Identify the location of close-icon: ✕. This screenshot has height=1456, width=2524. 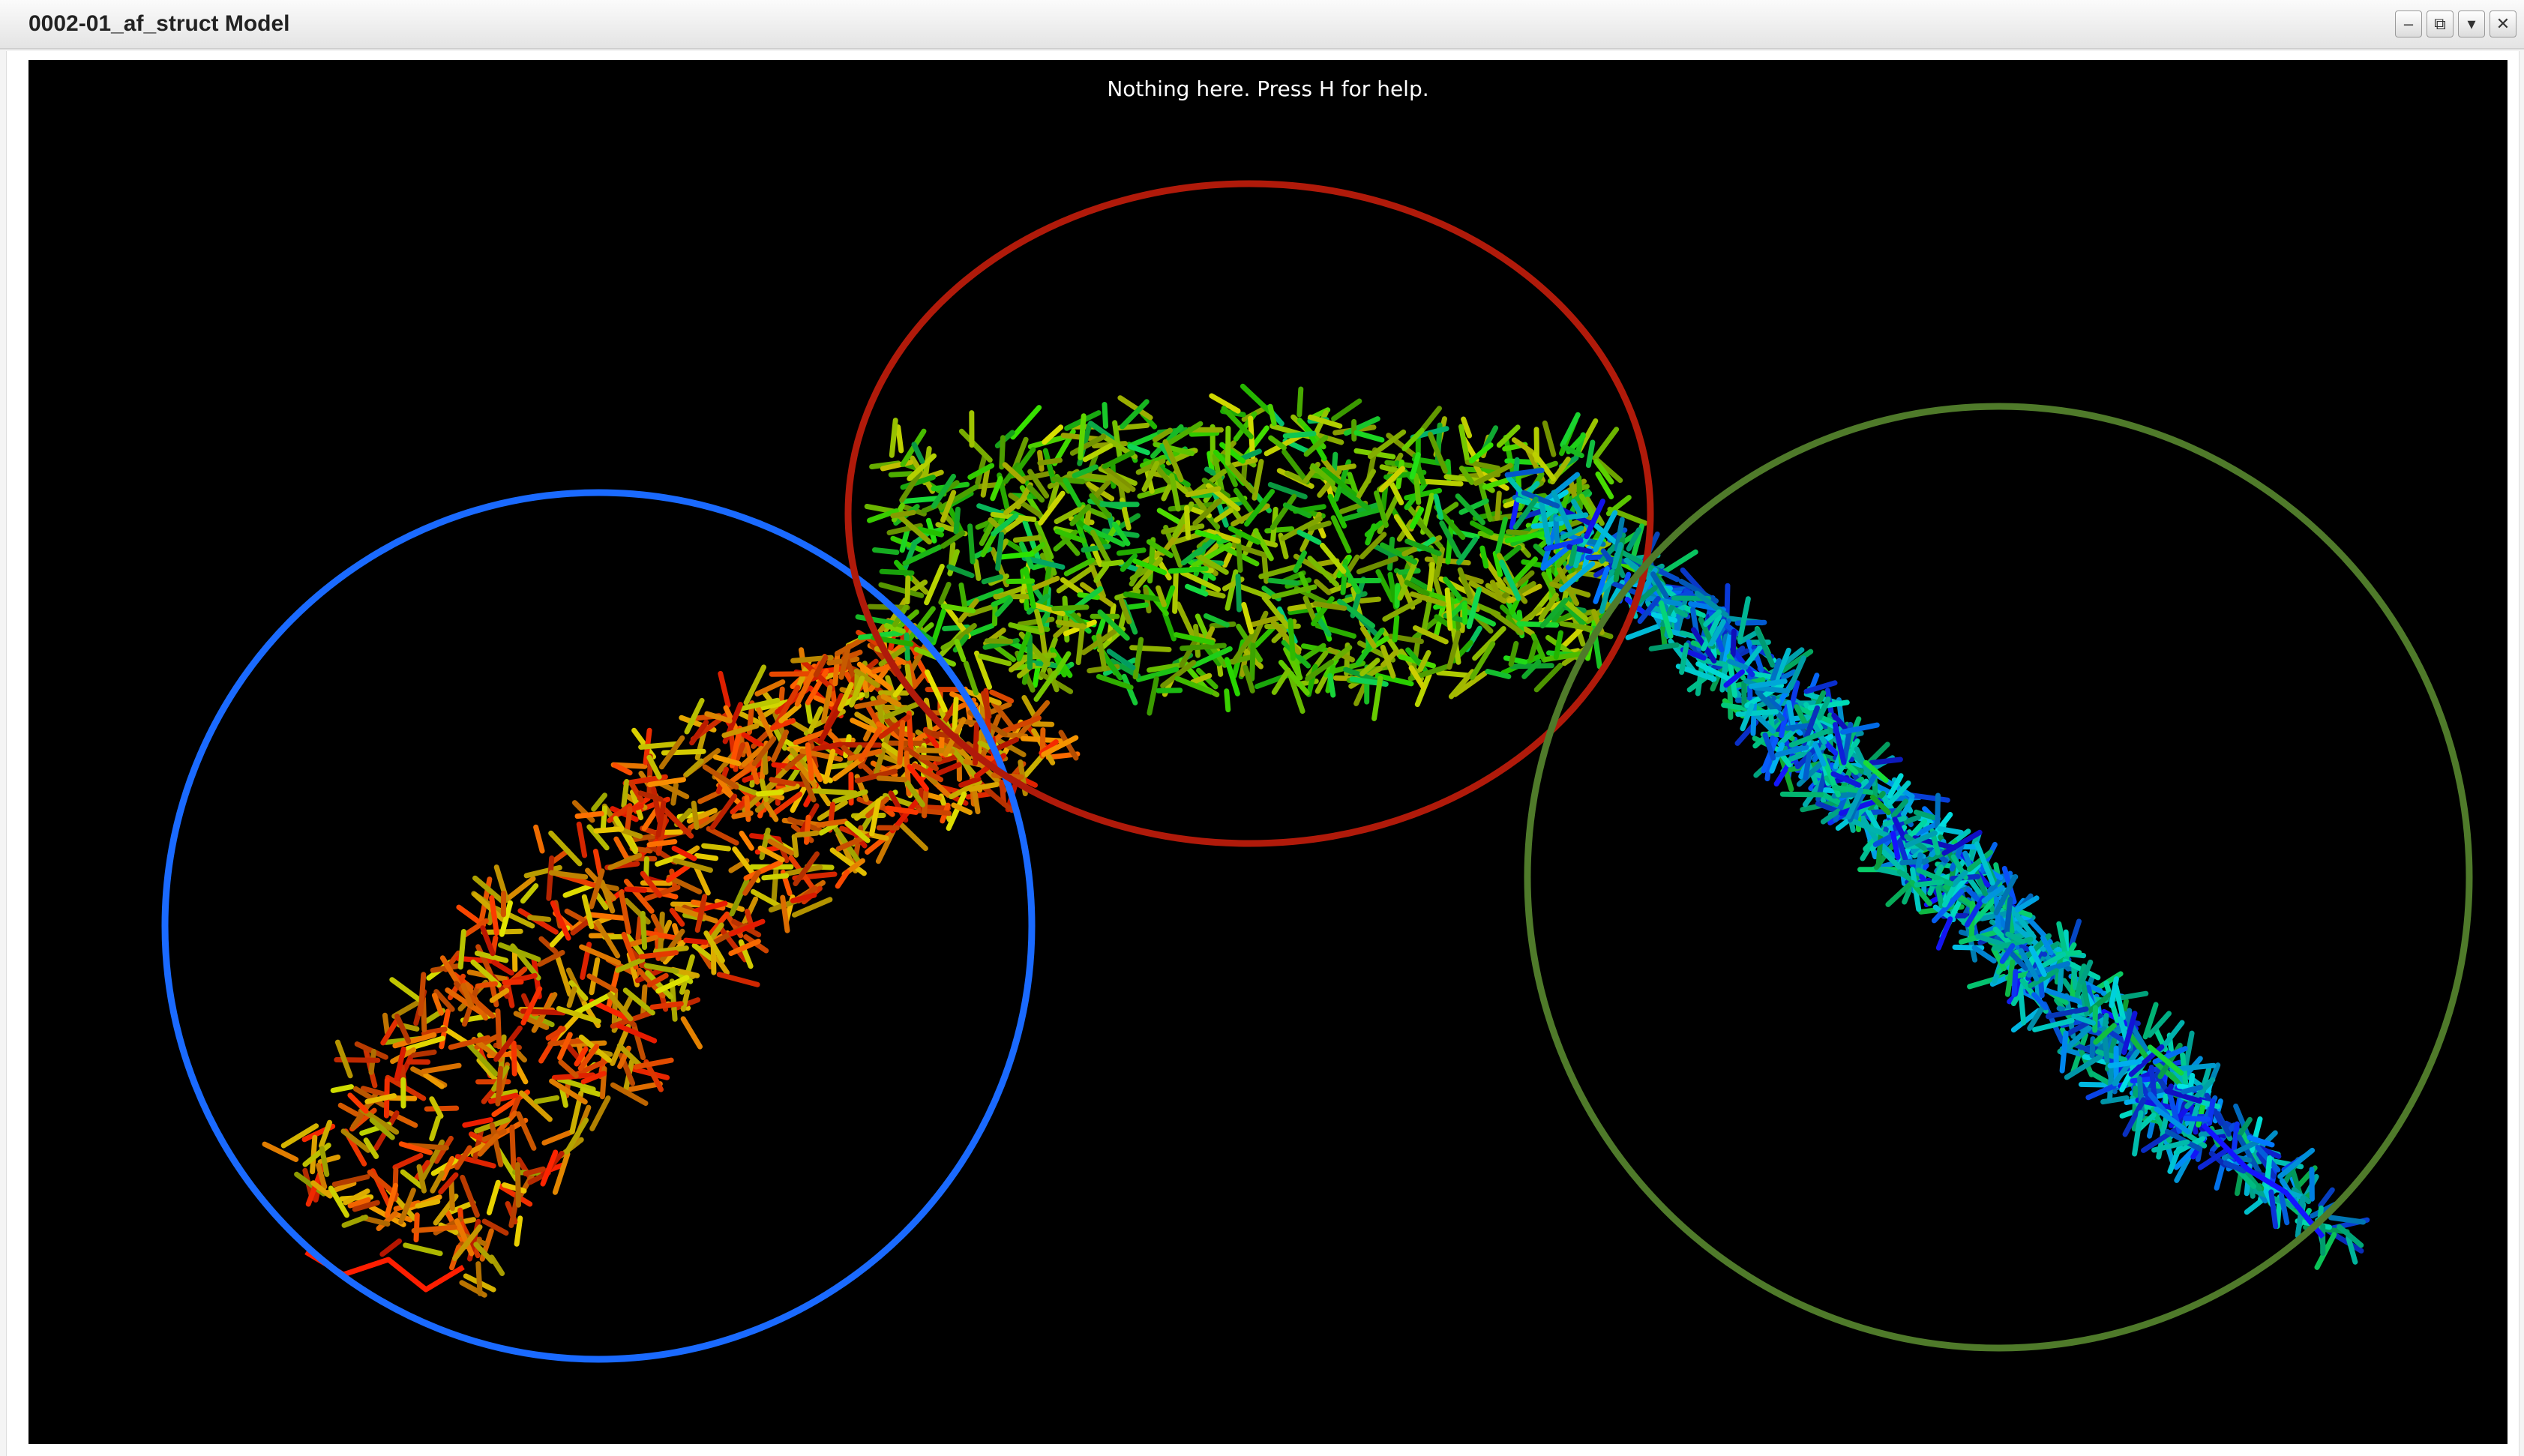
(2503, 23).